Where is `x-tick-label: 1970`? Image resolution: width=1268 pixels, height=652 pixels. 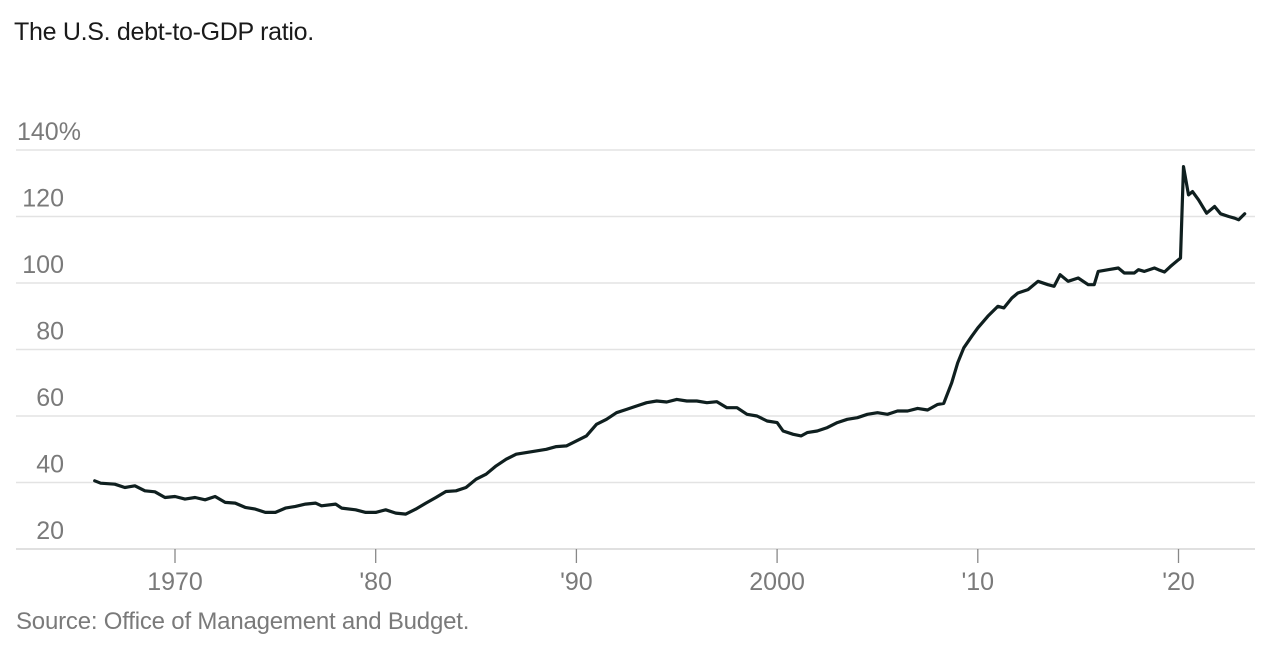
x-tick-label: 1970 is located at coordinates (175, 582).